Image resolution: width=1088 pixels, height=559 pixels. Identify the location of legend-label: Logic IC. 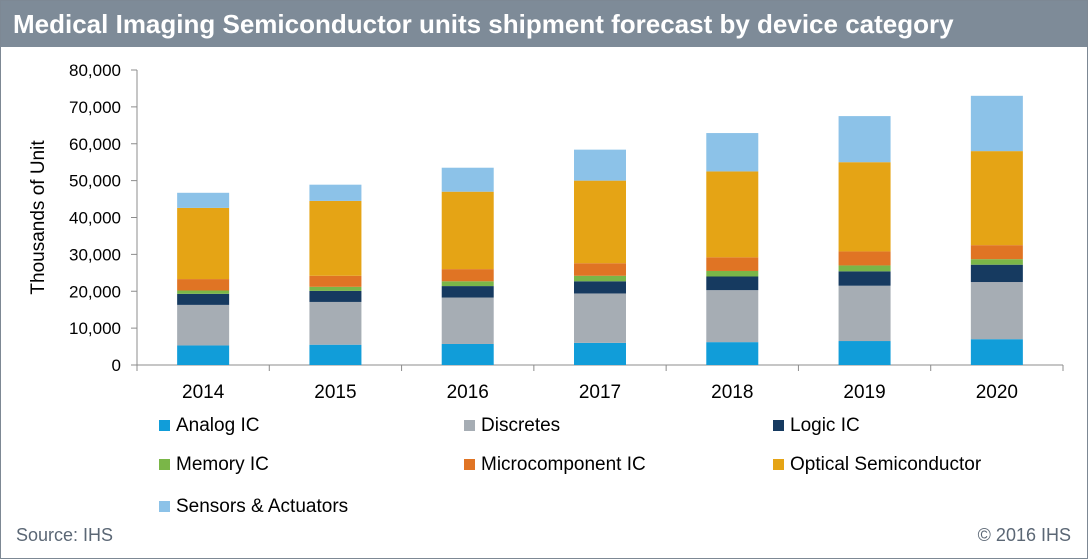
(825, 425).